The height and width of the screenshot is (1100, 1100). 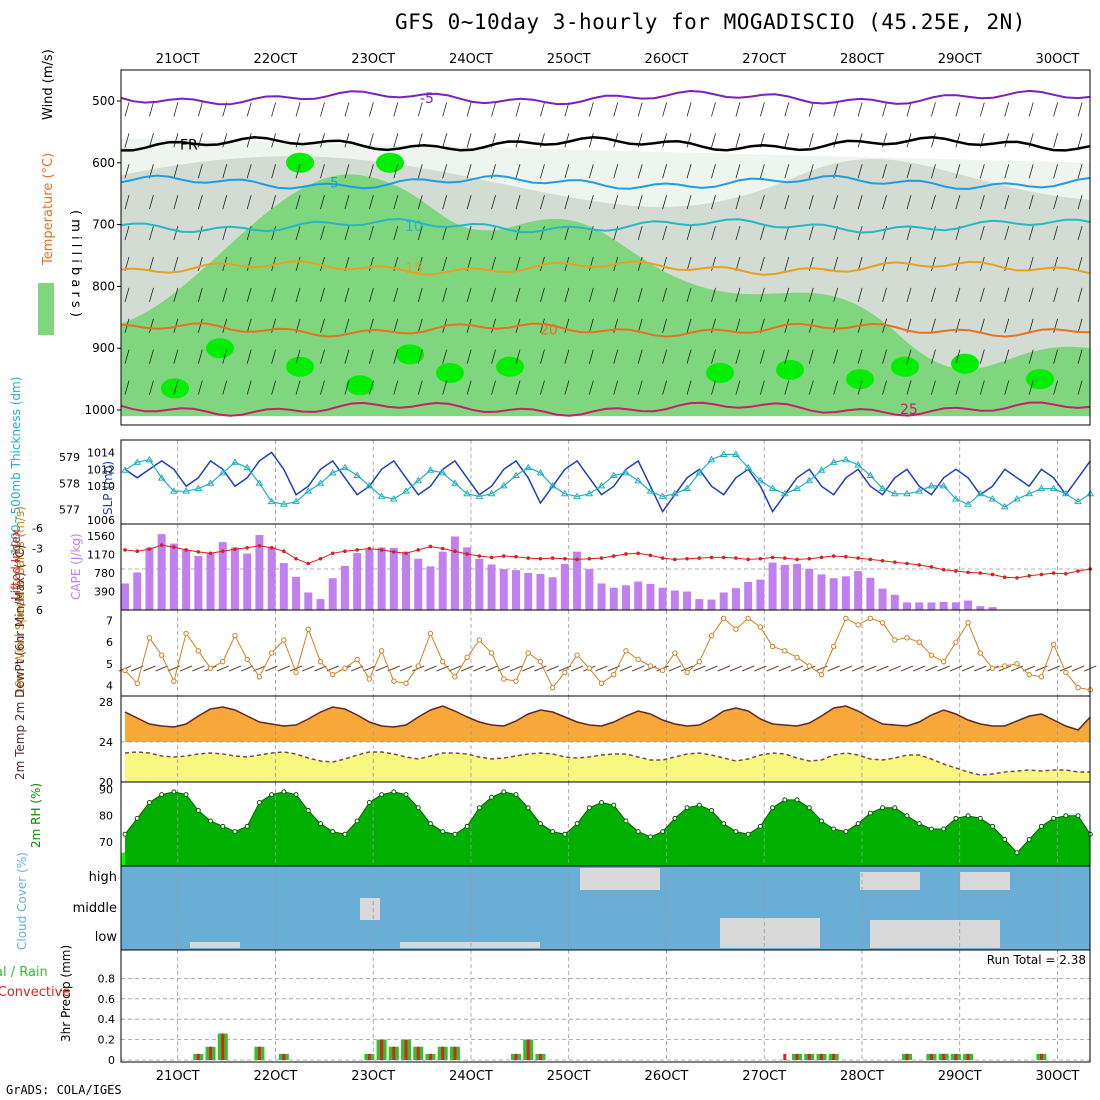 What do you see at coordinates (101, 486) in the screenshot?
I see `slp-tick-label: 1010` at bounding box center [101, 486].